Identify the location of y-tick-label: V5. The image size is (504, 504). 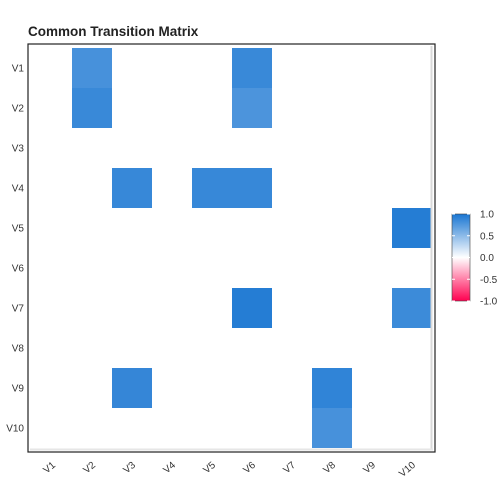
(18, 229).